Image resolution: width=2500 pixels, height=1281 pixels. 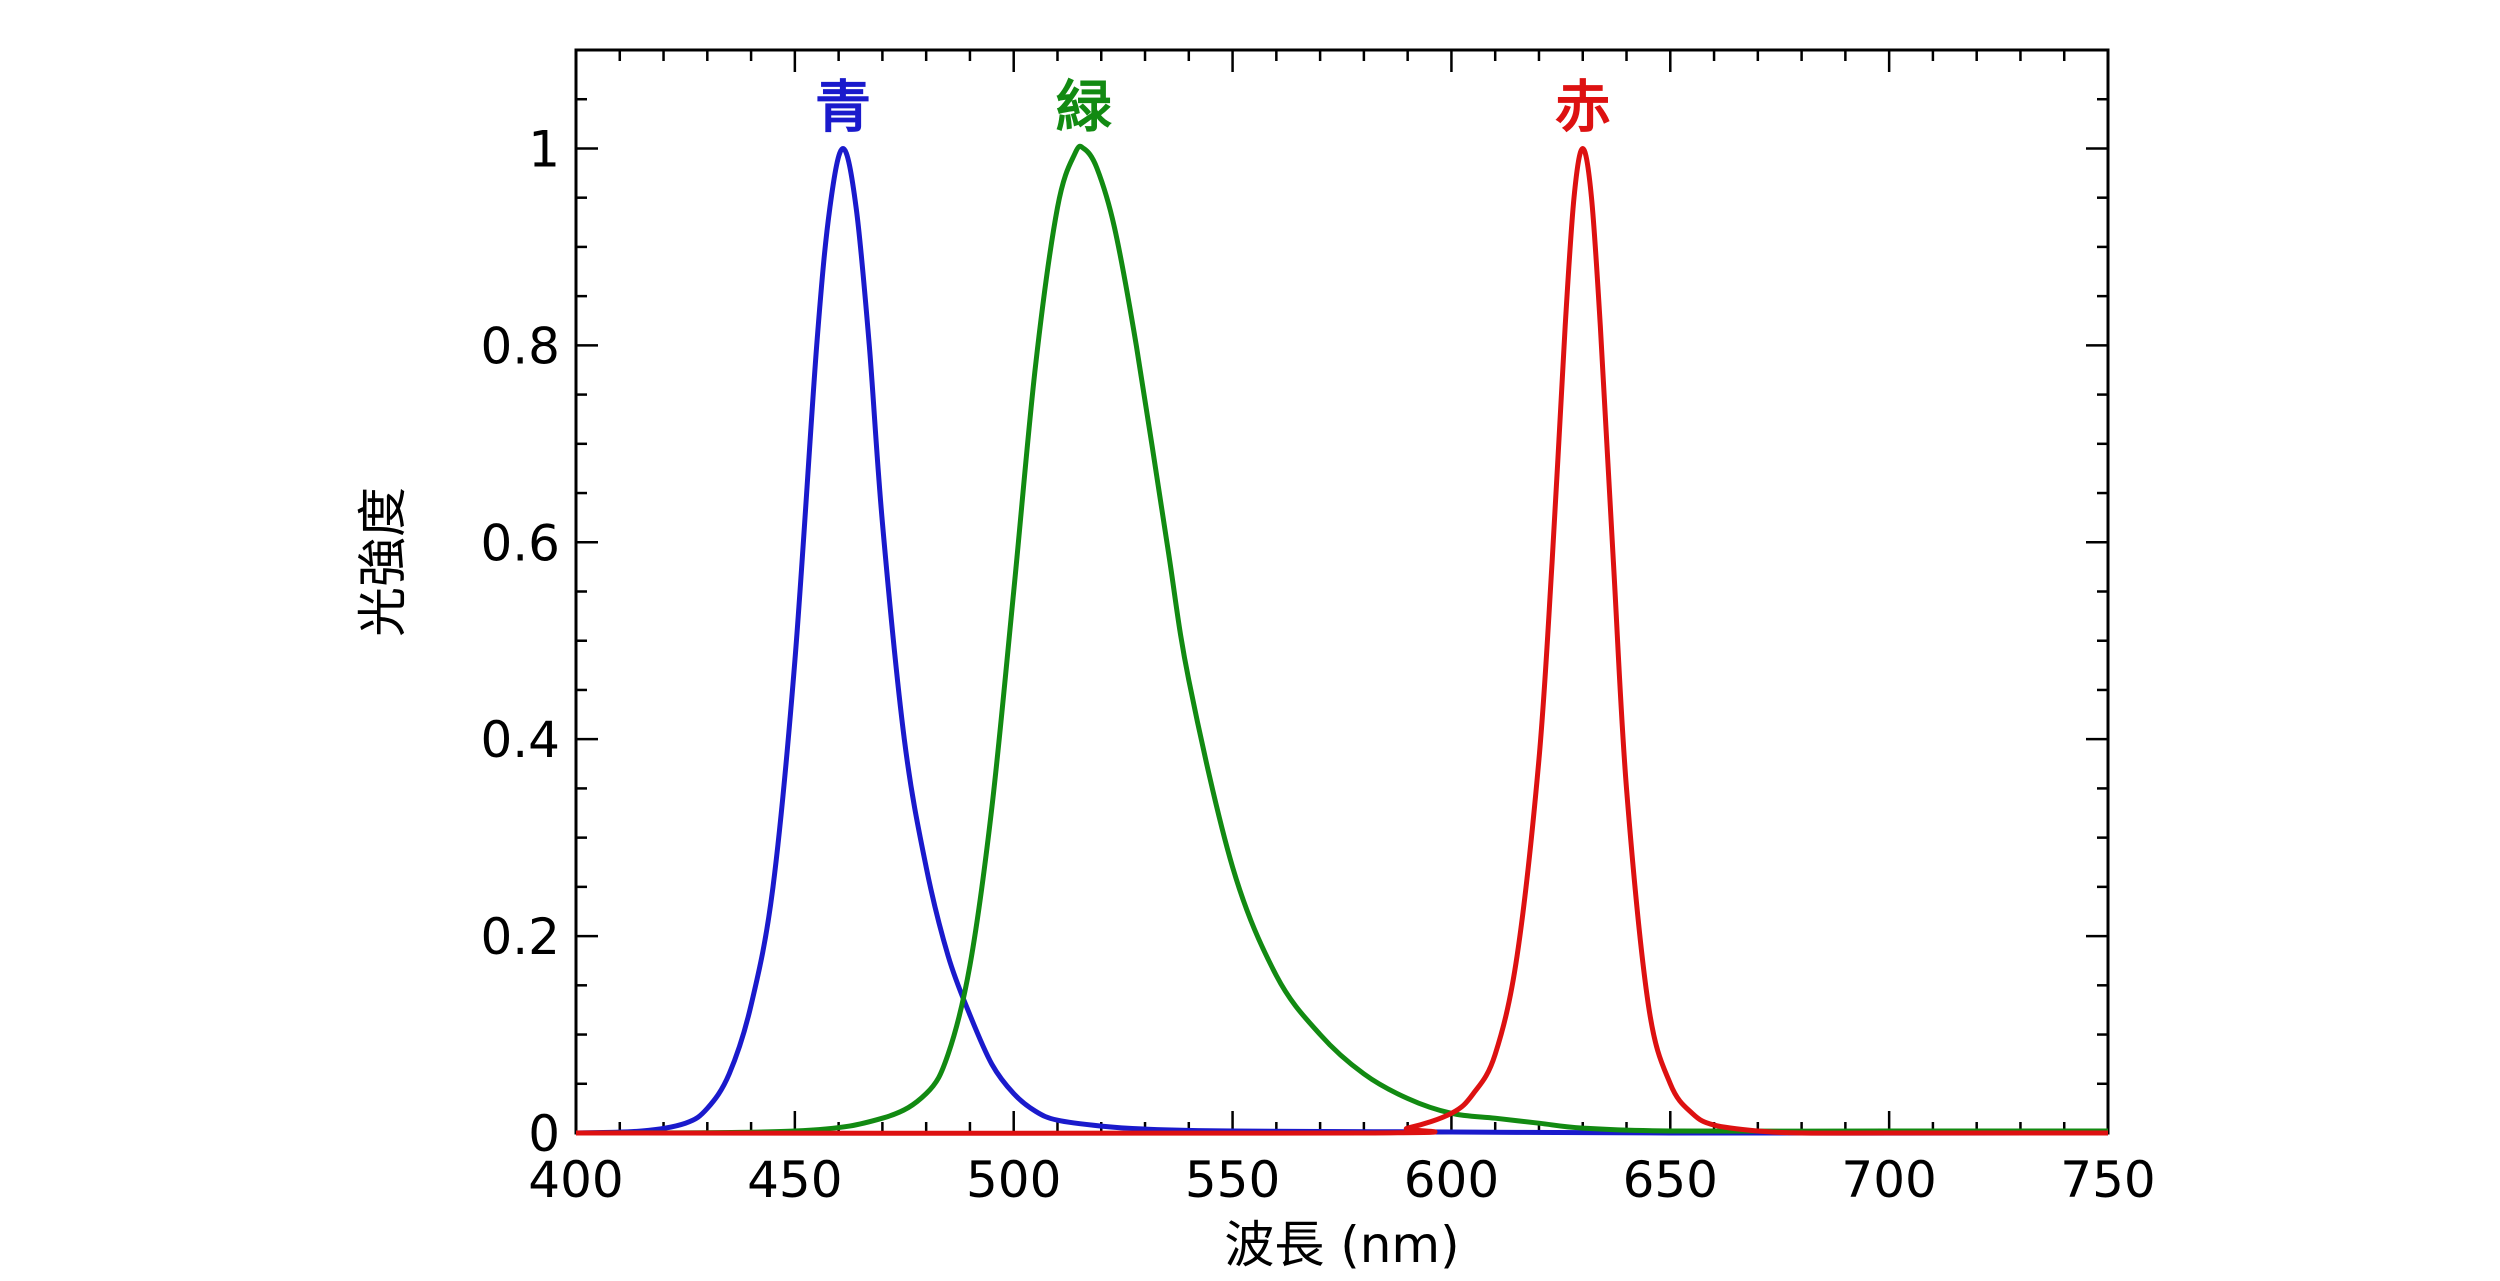 I want to click on x-tick-label: 650, so click(x=1670, y=1180).